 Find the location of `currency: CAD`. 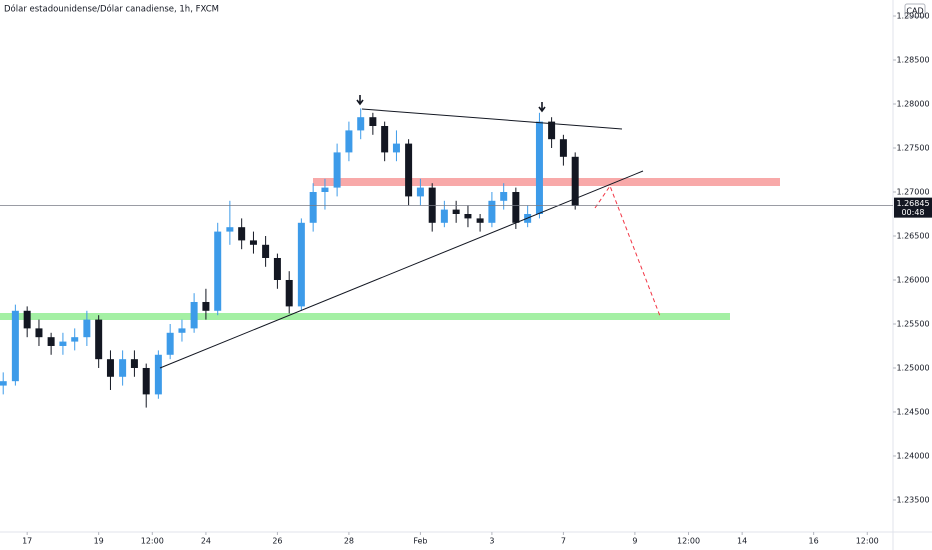

currency: CAD is located at coordinates (914, 11).